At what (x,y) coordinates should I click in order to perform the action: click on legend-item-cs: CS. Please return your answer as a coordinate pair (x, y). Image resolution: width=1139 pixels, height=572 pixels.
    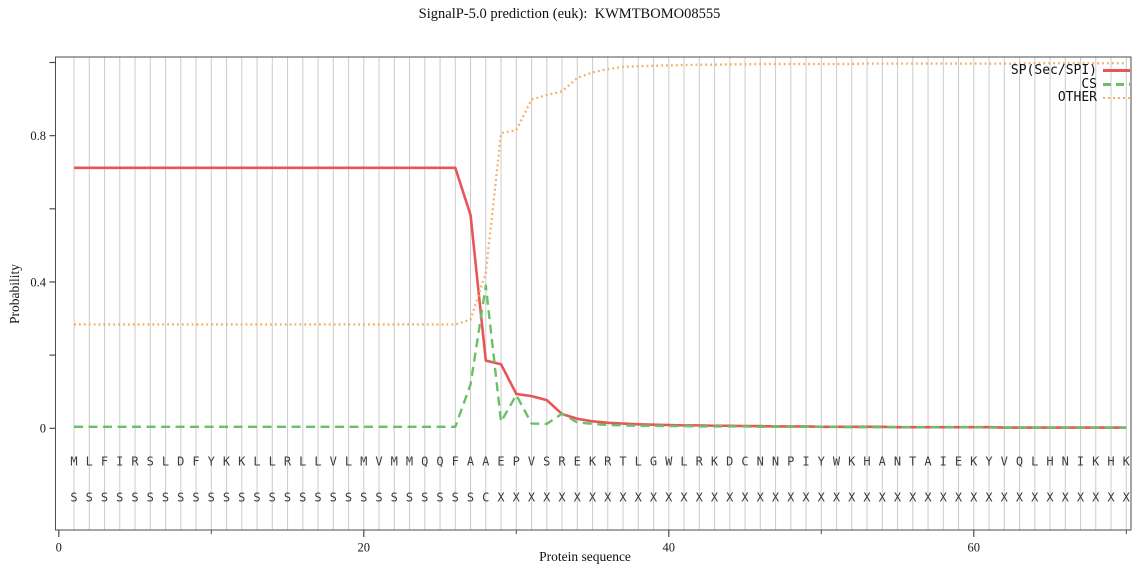
    Looking at the image, I should click on (1070, 84).